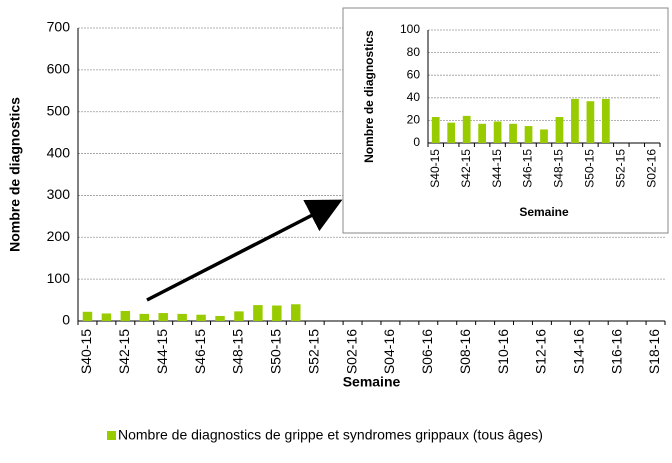 The image size is (672, 463). I want to click on x-tick-label: S08-16, so click(465, 351).